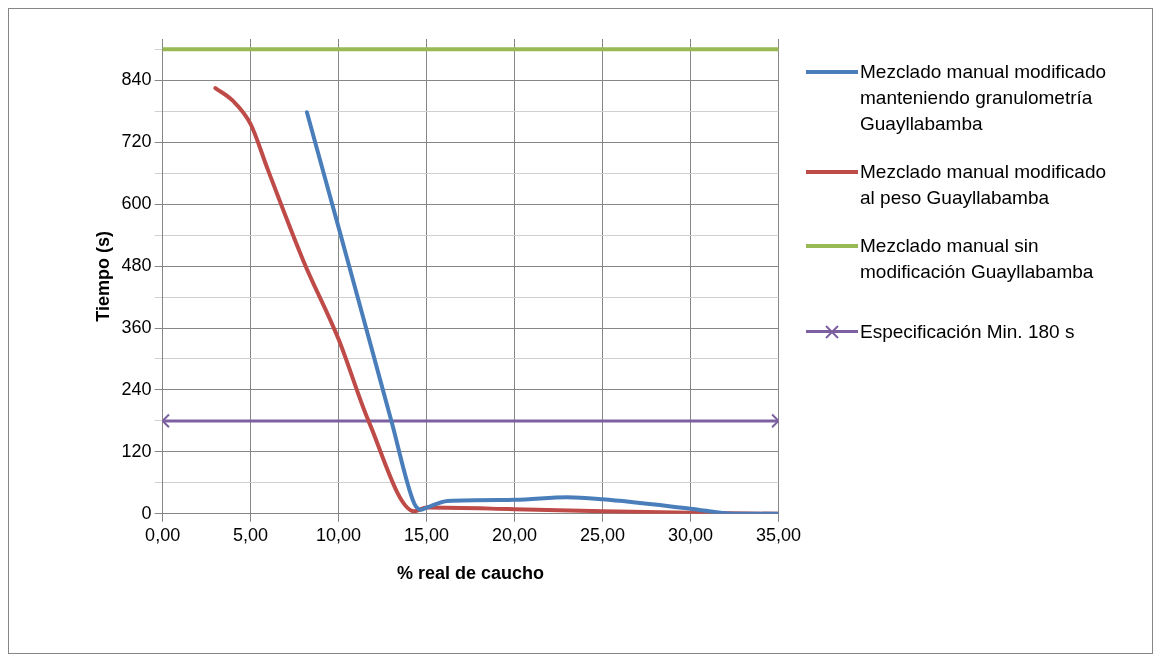 This screenshot has width=1163, height=664. I want to click on x-axis-title: % real de caucho, so click(471, 573).